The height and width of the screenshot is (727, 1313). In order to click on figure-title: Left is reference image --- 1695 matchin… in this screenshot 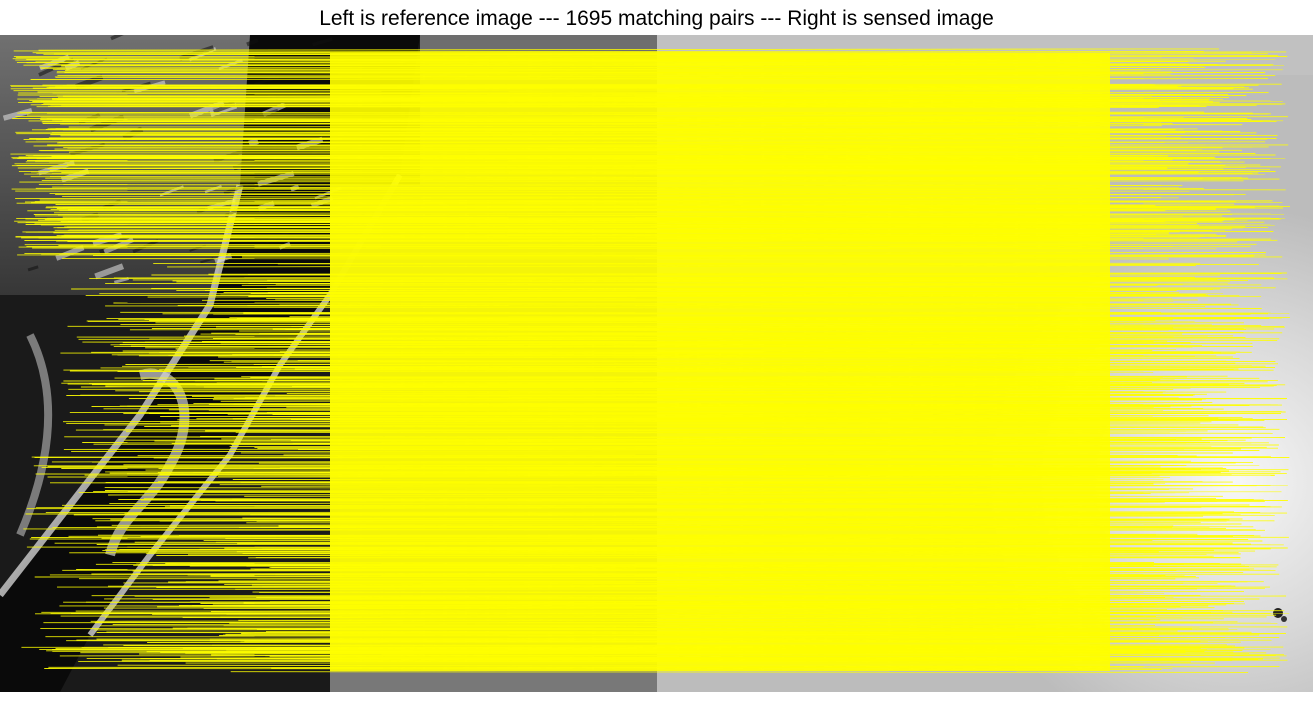, I will do `click(656, 18)`.